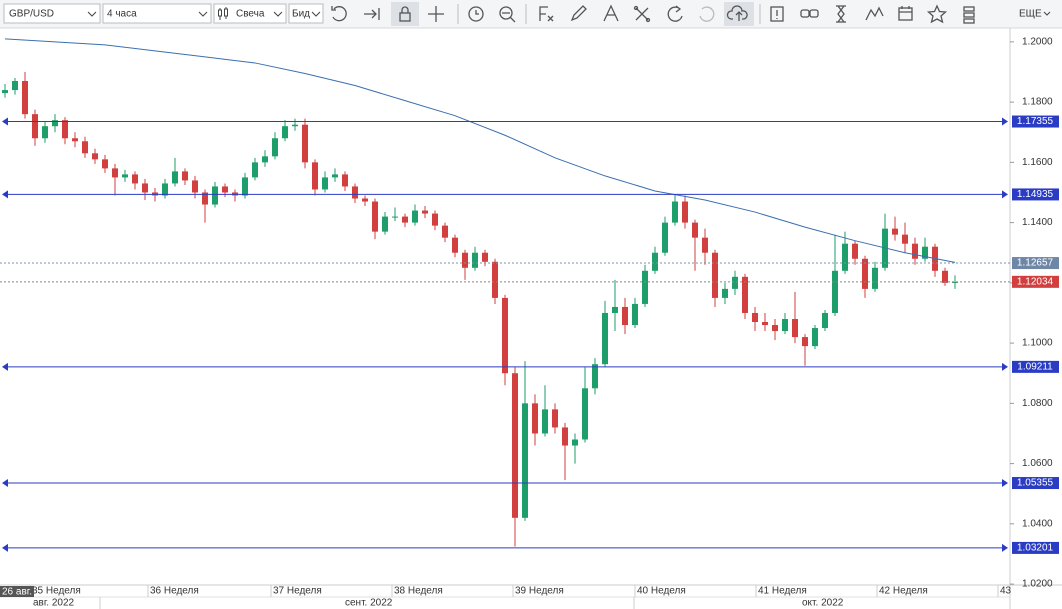 This screenshot has height=609, width=1062. I want to click on price-label: 1.12657, so click(1035, 263).